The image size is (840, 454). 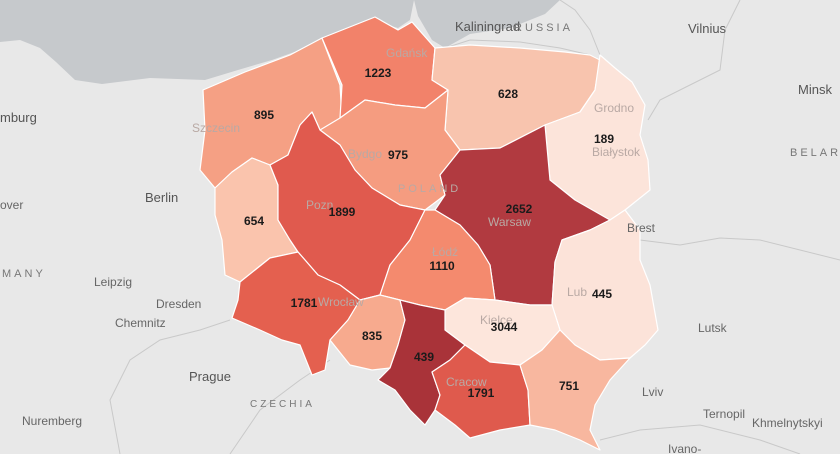 What do you see at coordinates (509, 222) in the screenshot?
I see `city-label-warsaw: Warsaw` at bounding box center [509, 222].